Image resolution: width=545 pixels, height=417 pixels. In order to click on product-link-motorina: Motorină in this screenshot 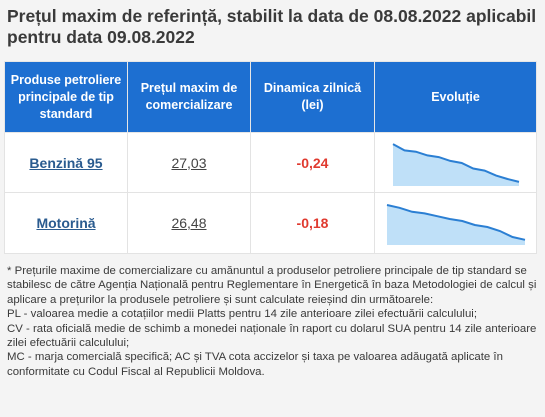, I will do `click(66, 223)`.